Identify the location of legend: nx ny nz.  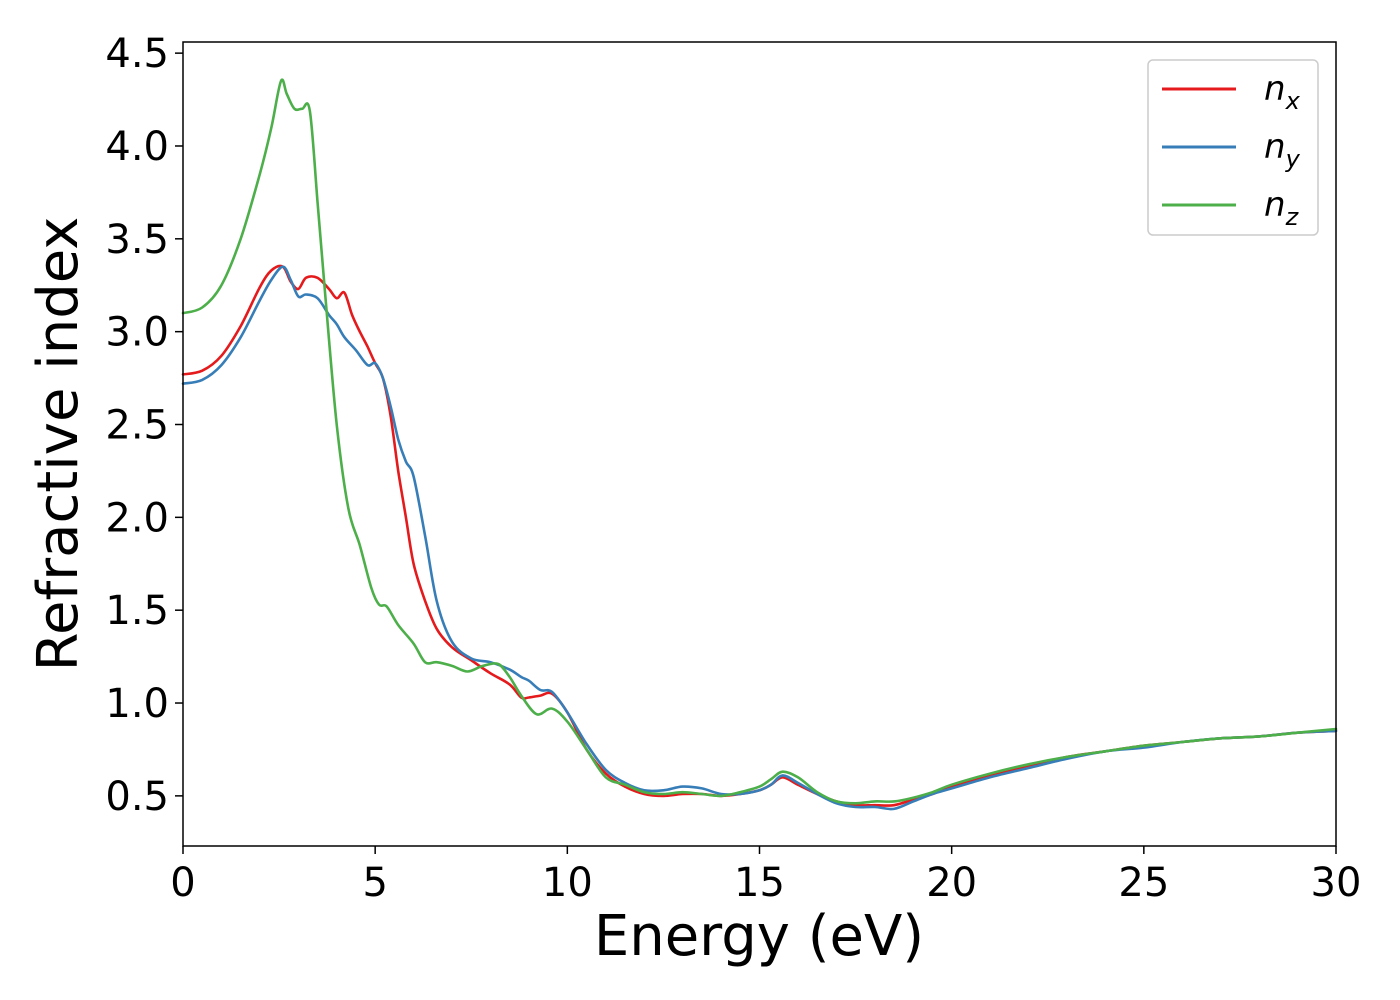
(1233, 147).